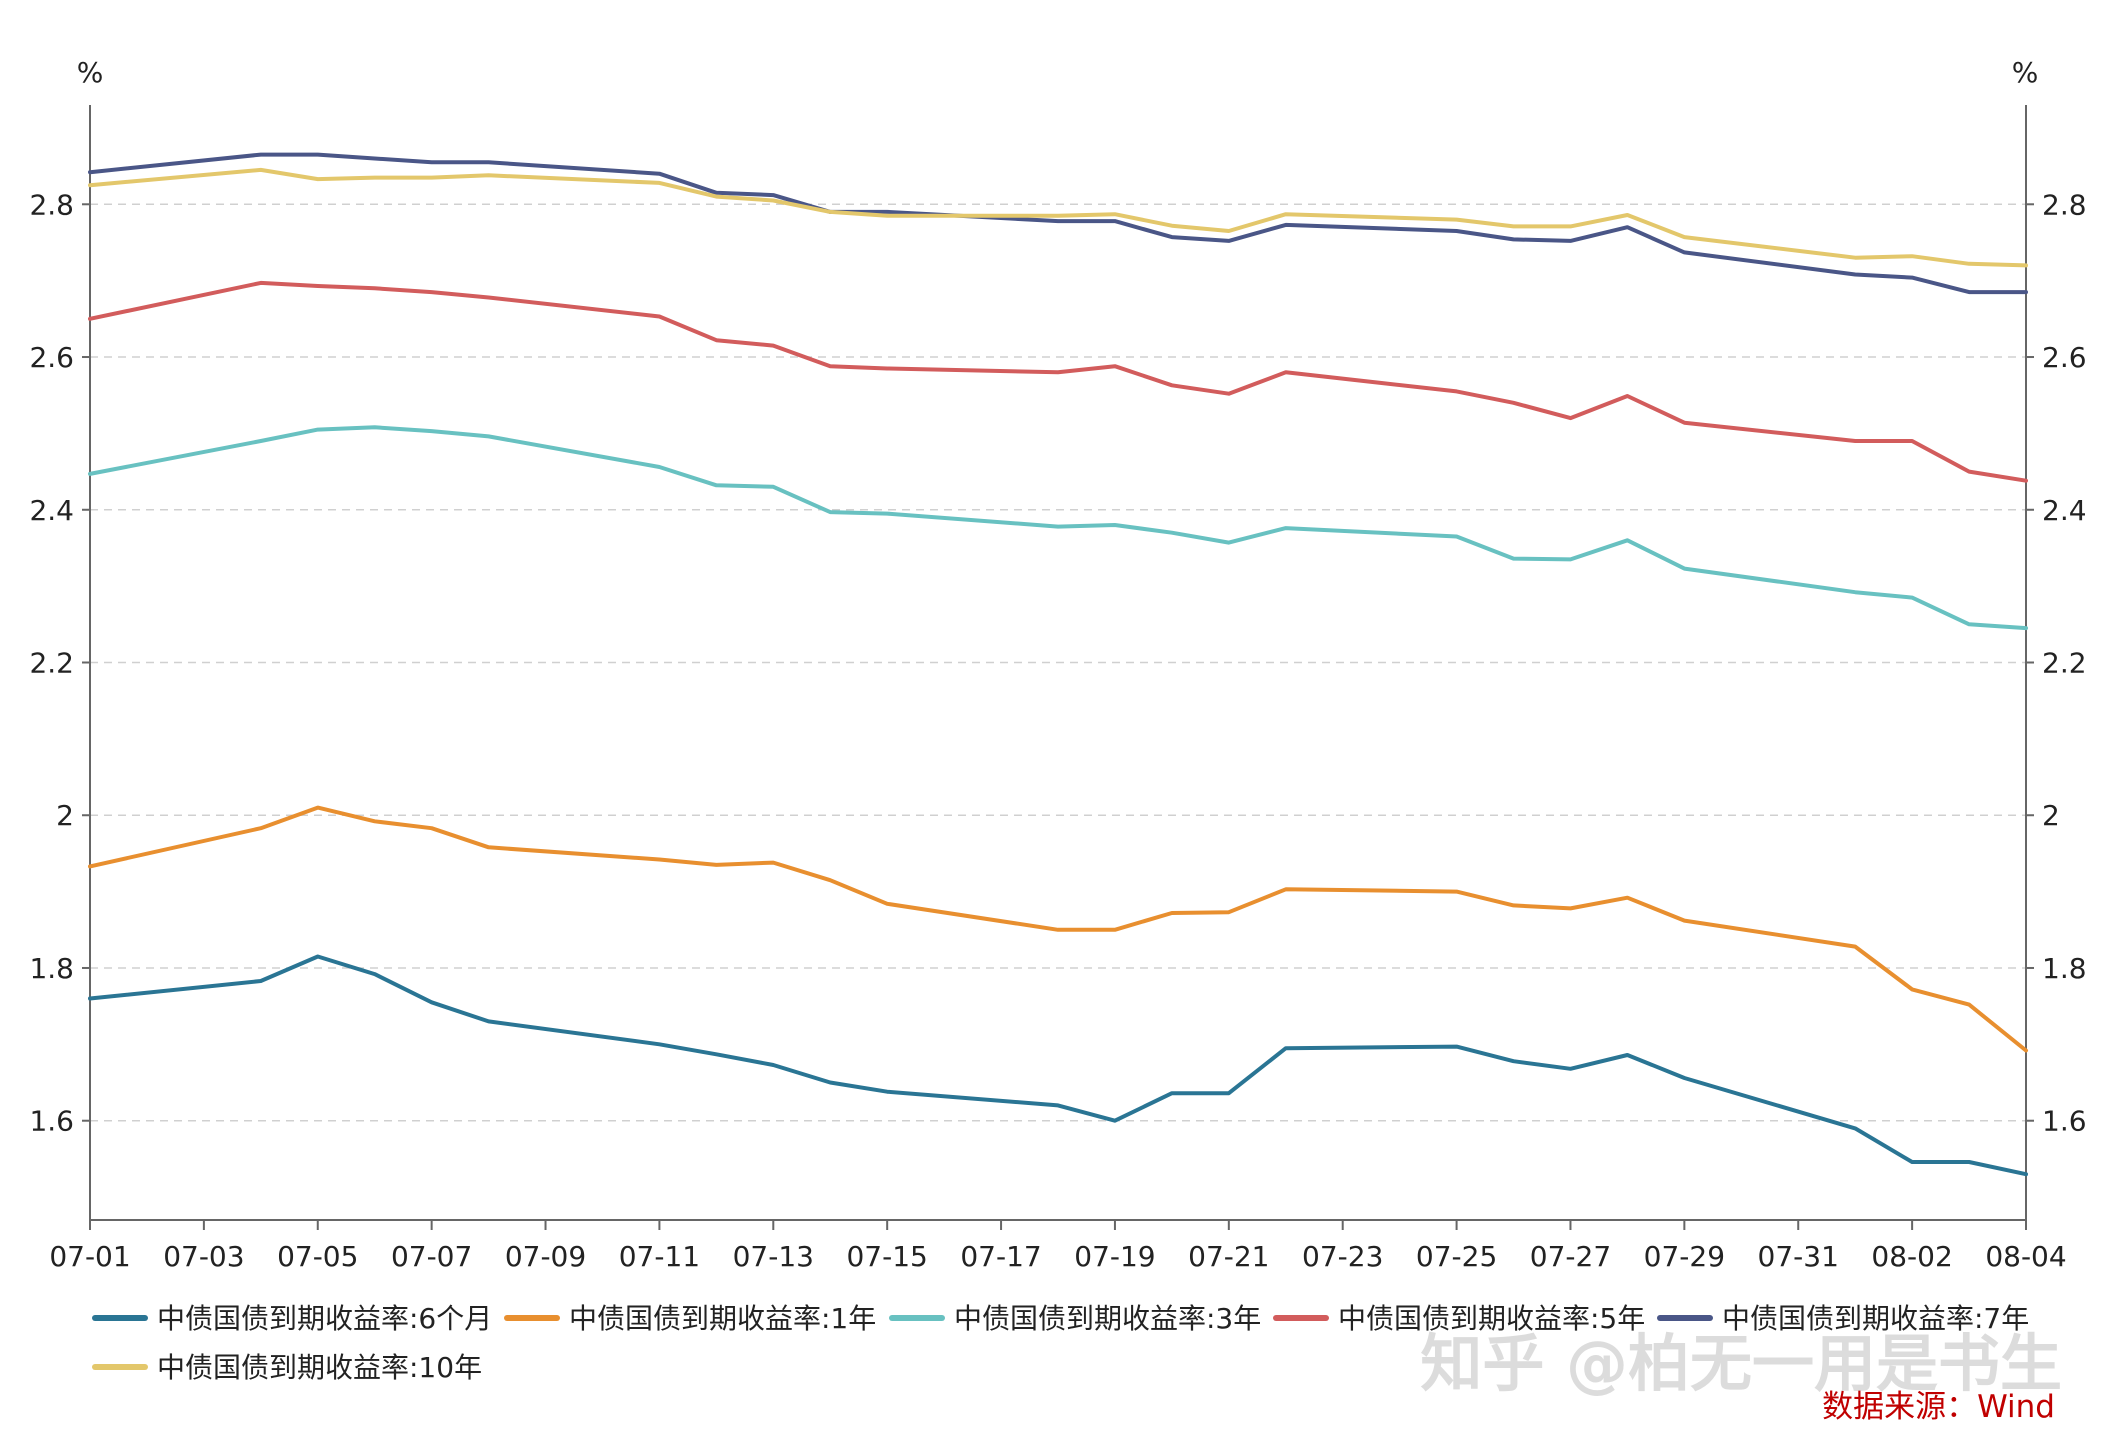 The image size is (2110, 1440). What do you see at coordinates (722, 1318) in the screenshot?
I see `legend-label: 中债国债到期收益率:1年` at bounding box center [722, 1318].